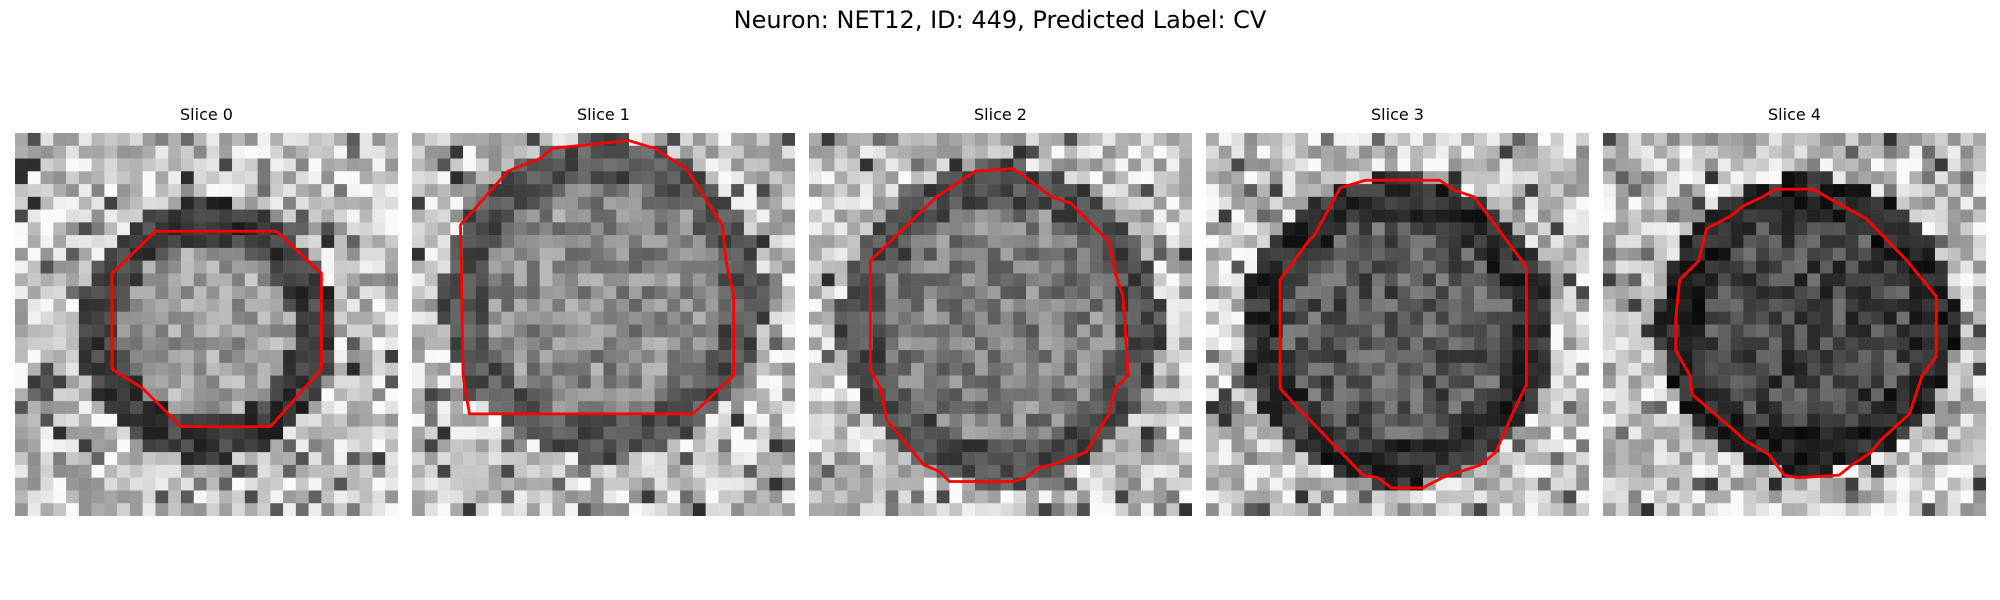 The image size is (2000, 600). I want to click on slice-title-2: Slice 2, so click(1000, 114).